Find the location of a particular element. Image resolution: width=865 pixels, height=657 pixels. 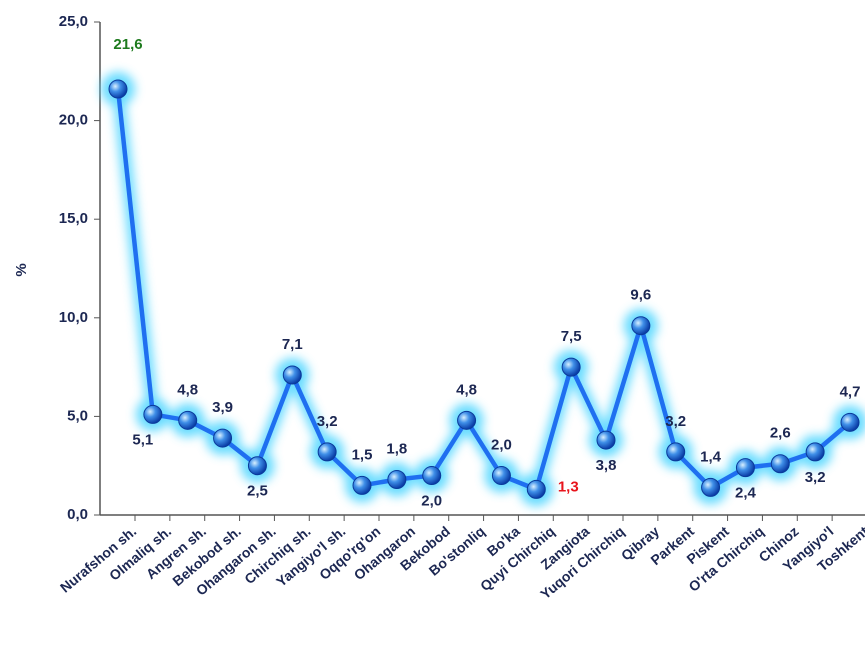

y-tick-label: 0,0 is located at coordinates (77, 514).